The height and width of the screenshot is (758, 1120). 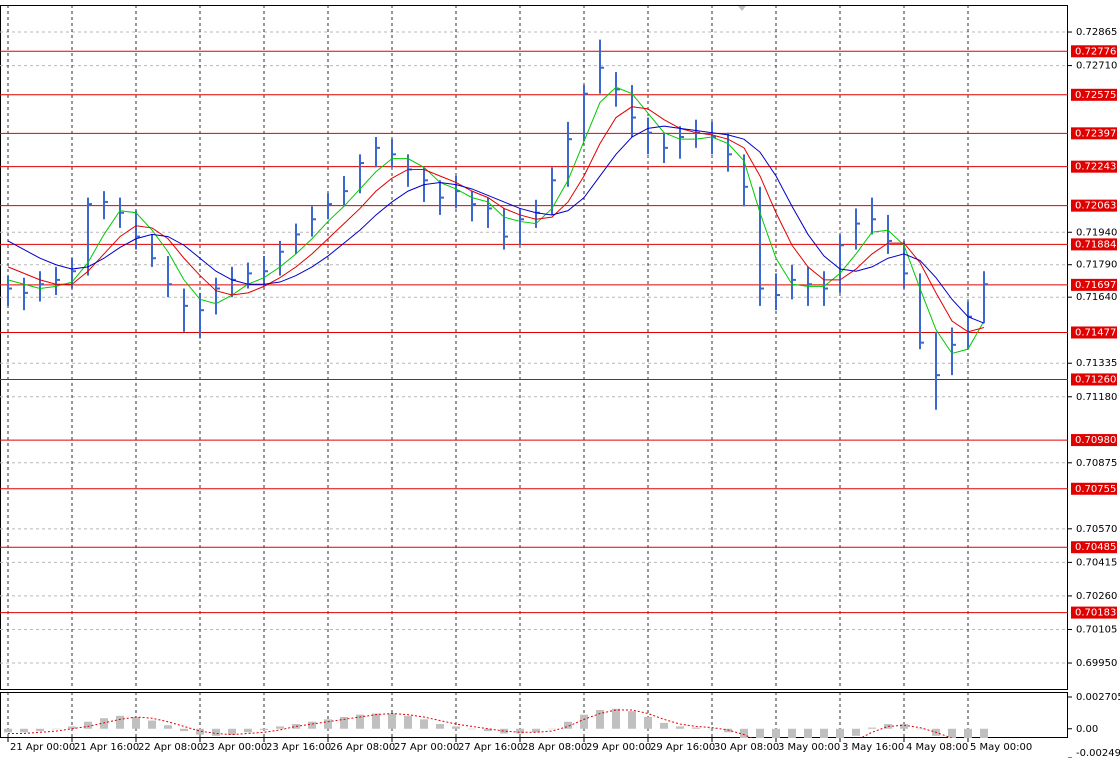 I want to click on y-tick-label: 0.70875, so click(x=1096, y=463).